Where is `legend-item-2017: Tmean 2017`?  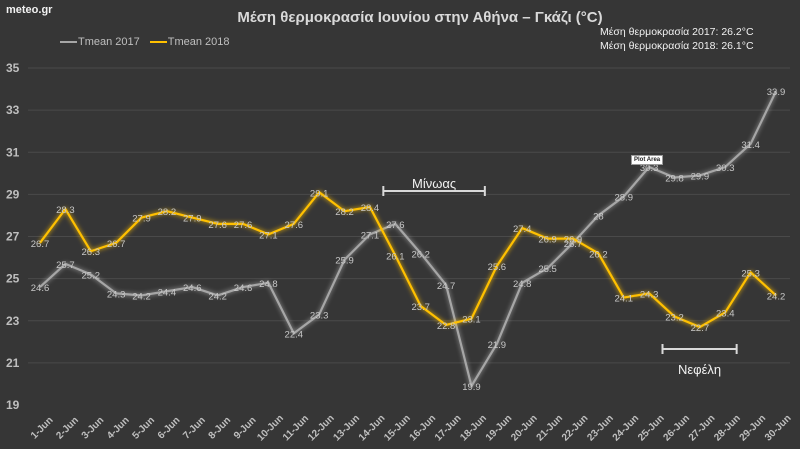
legend-item-2017: Tmean 2017 is located at coordinates (100, 42).